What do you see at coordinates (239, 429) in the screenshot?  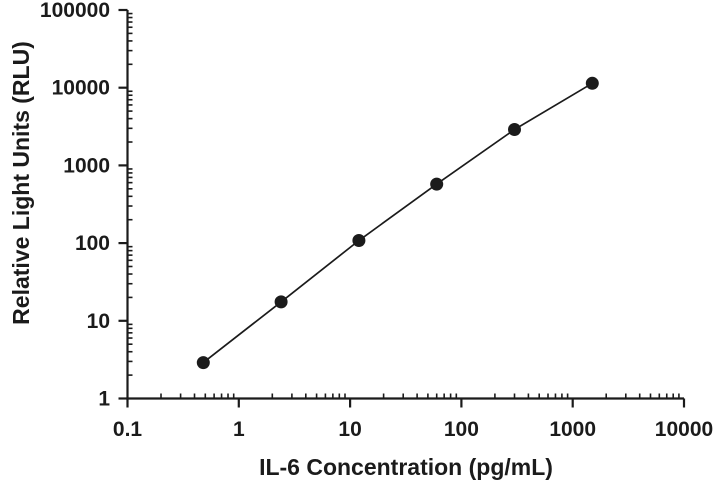 I see `x-tick-label: 1` at bounding box center [239, 429].